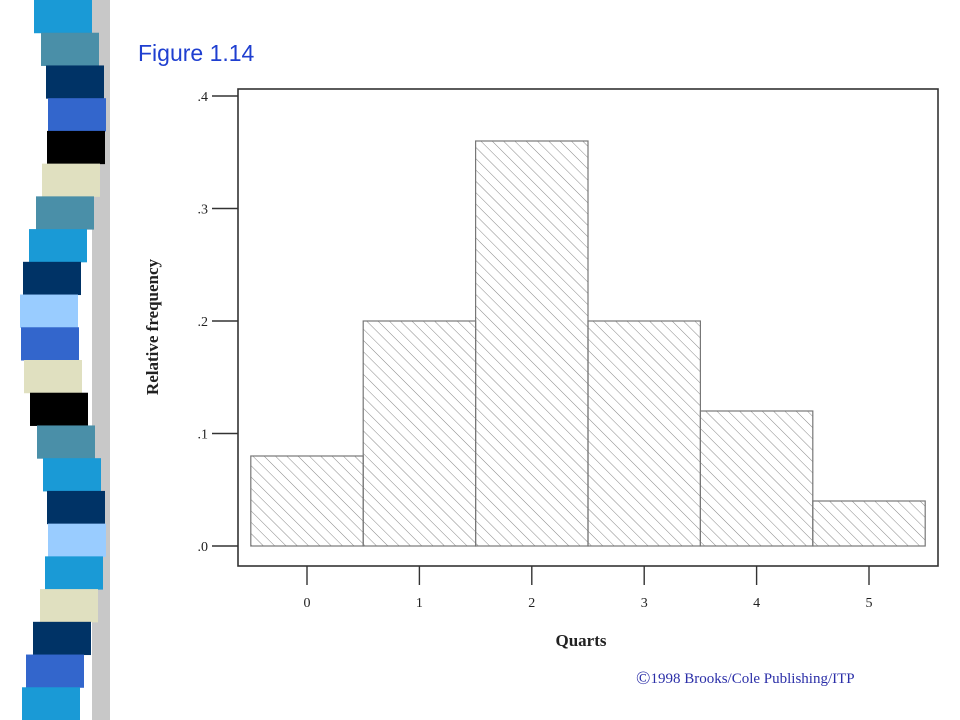 The height and width of the screenshot is (720, 960). Describe the element at coordinates (531, 603) in the screenshot. I see `x-tick-label: 2` at that location.